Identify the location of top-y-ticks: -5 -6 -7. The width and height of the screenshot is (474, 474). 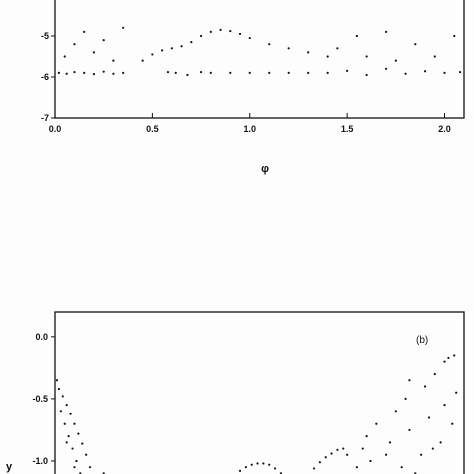
(48, 77).